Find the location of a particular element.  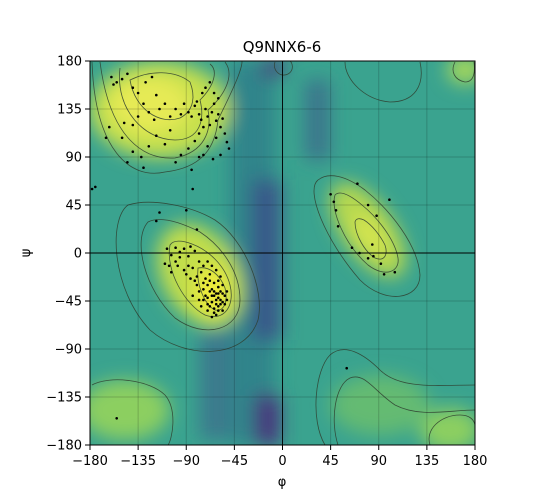

y-tick-label: −90 is located at coordinates (68, 350).